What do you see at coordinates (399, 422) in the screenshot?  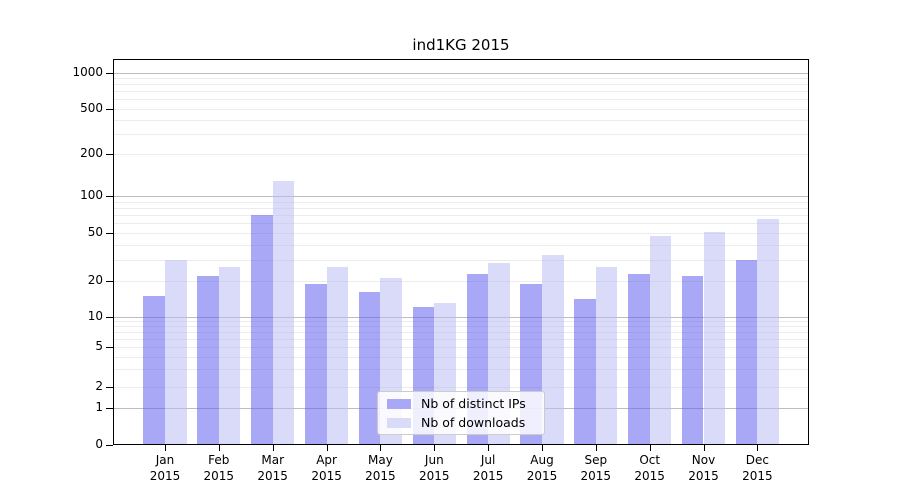 I see `legend-swatch-downloads` at bounding box center [399, 422].